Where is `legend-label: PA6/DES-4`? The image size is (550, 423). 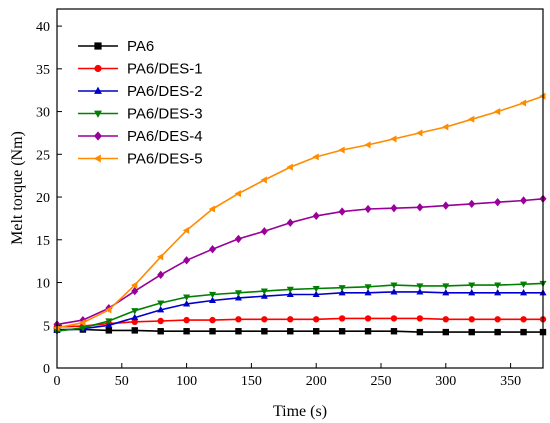
legend-label: PA6/DES-4 is located at coordinates (165, 136).